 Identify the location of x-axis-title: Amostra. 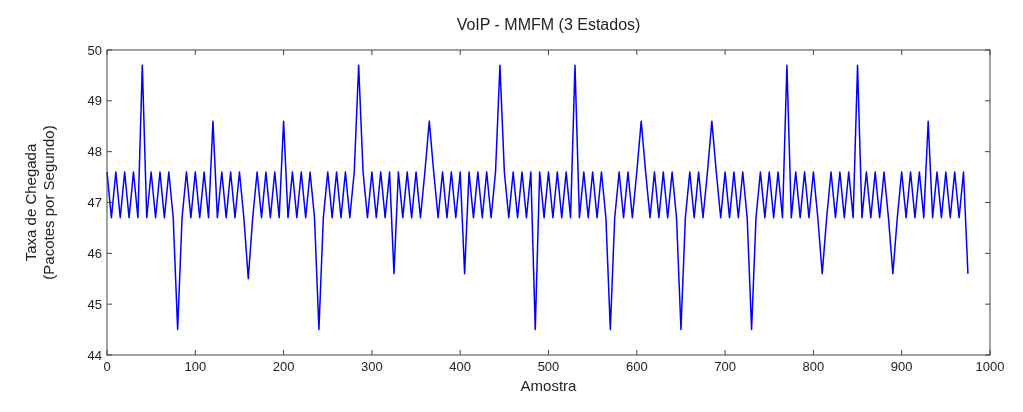
(549, 385).